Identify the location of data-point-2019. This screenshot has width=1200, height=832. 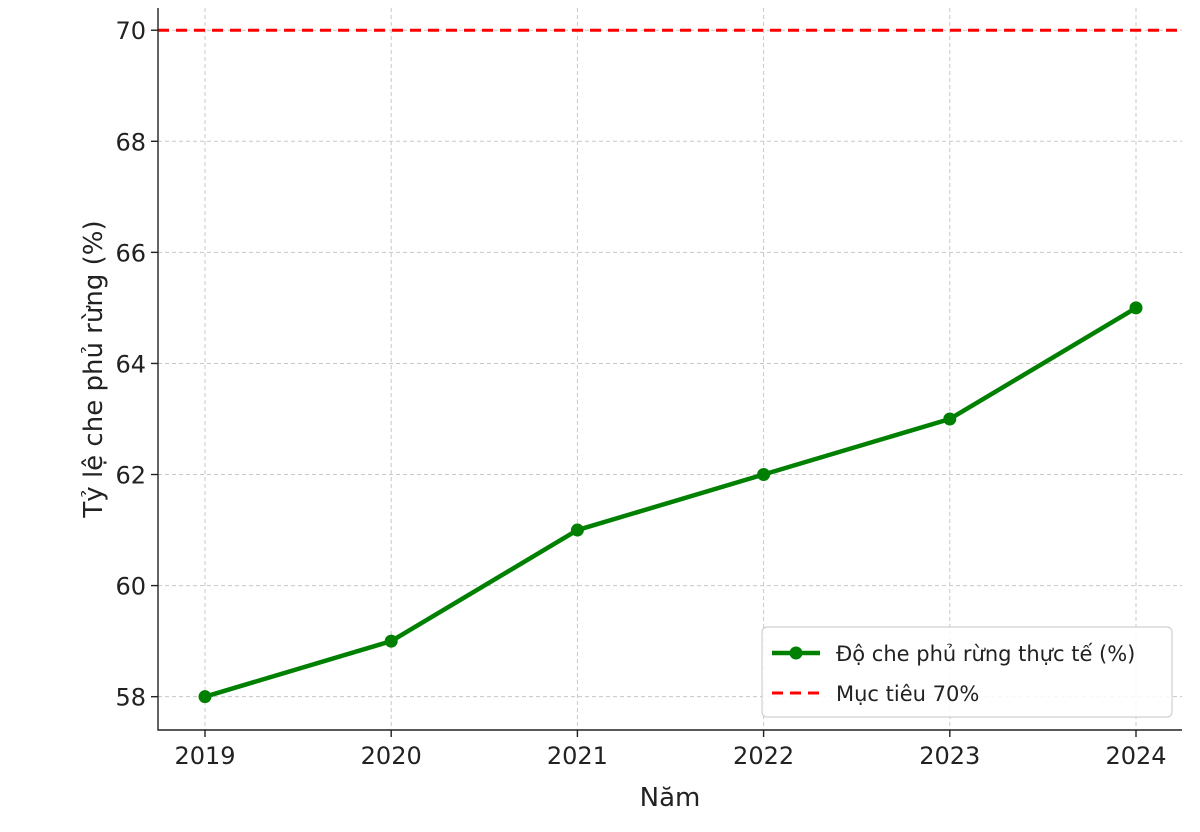
(205, 697).